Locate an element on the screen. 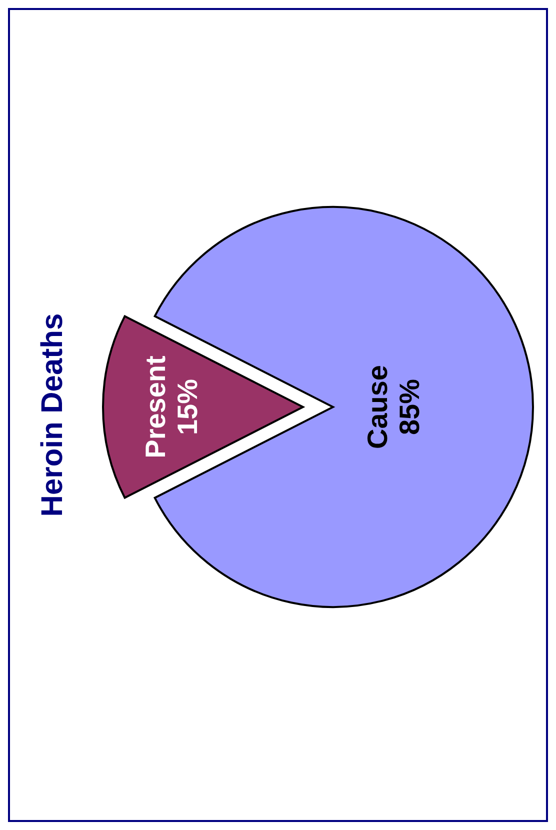 This screenshot has height=830, width=556. slice-label: Cause is located at coordinates (377, 407).